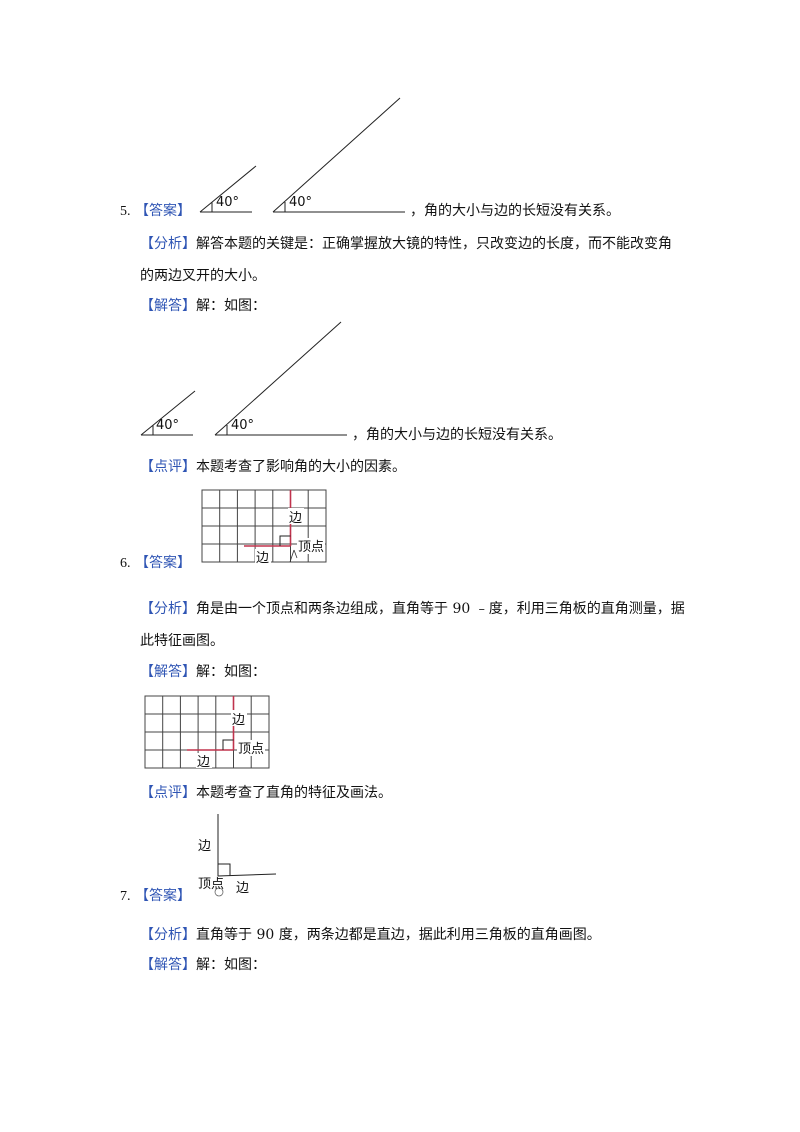  I want to click on q6-number: 6., so click(125, 563).